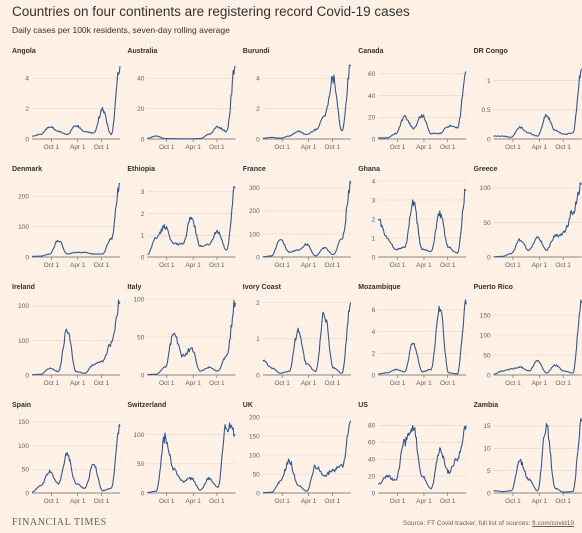 Image resolution: width=582 pixels, height=533 pixels. I want to click on chart-angola: Angola 0 2 4 Oct 1 Apr 1 Oct 1, so click(66, 99).